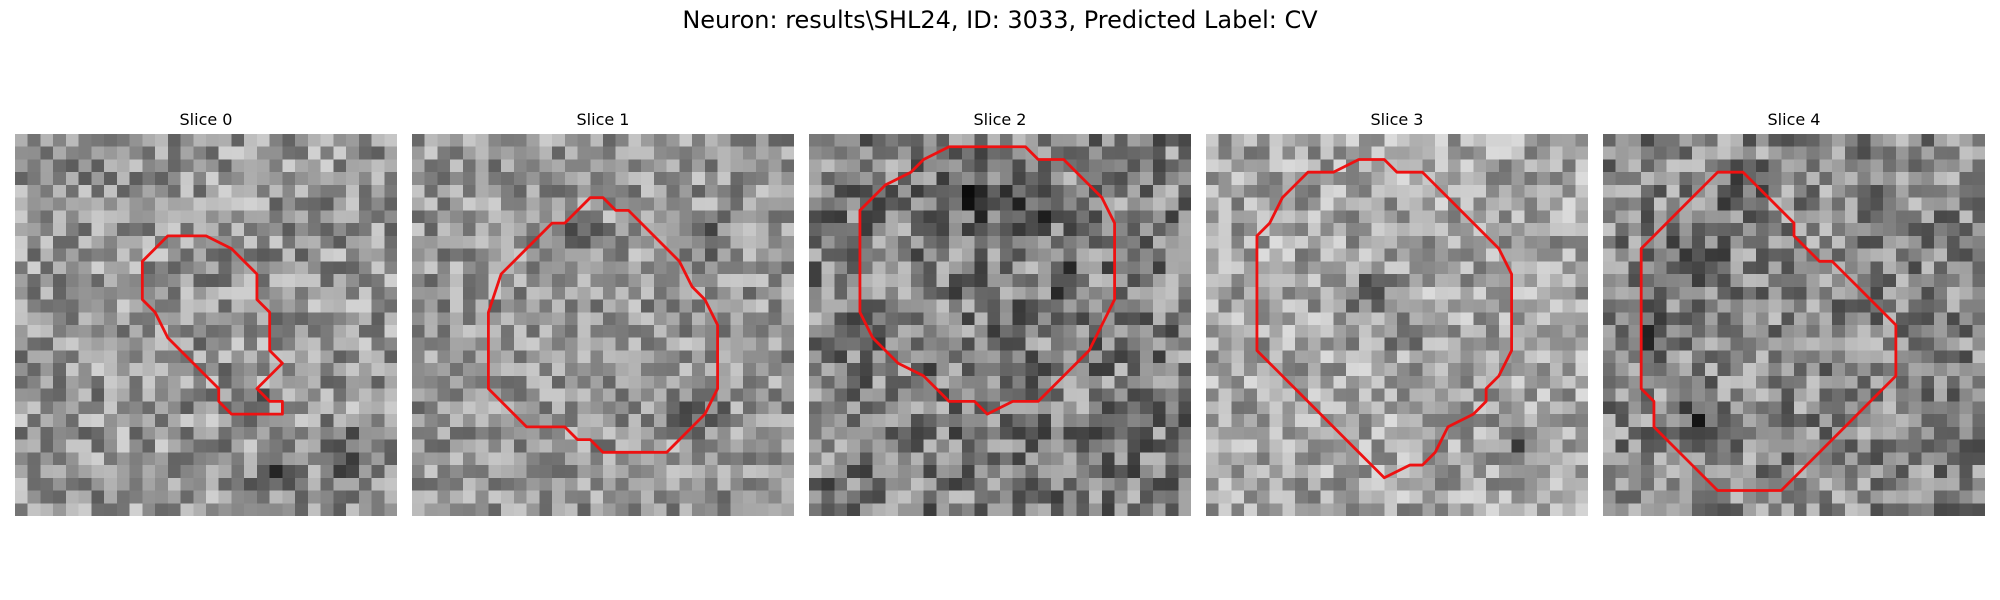 The width and height of the screenshot is (2000, 600). I want to click on slice-title: Slice 4, so click(1794, 119).